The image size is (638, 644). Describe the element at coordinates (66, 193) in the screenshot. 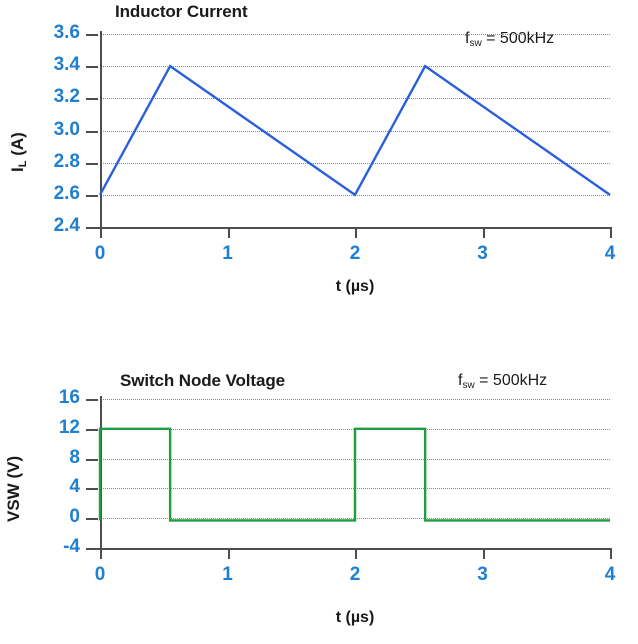

I see `y-axis-tick-label: 2.6` at that location.